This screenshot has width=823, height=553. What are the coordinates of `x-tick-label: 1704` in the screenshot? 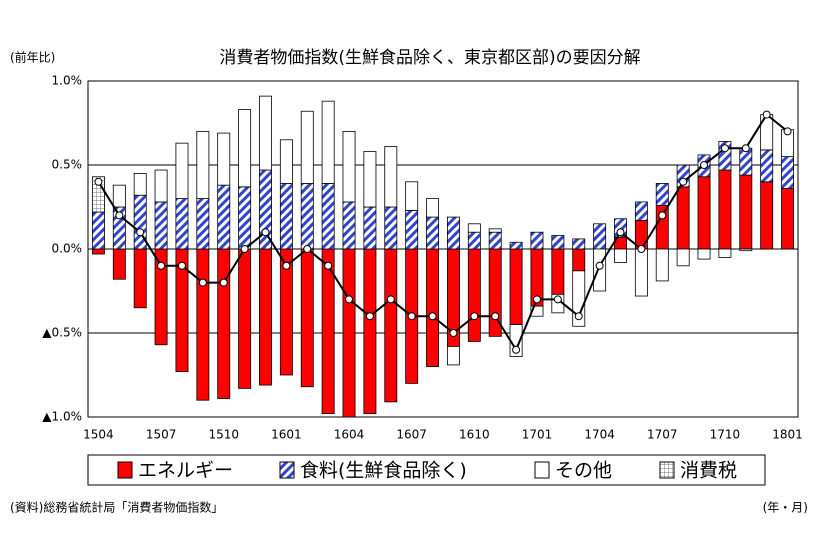 It's located at (599, 435).